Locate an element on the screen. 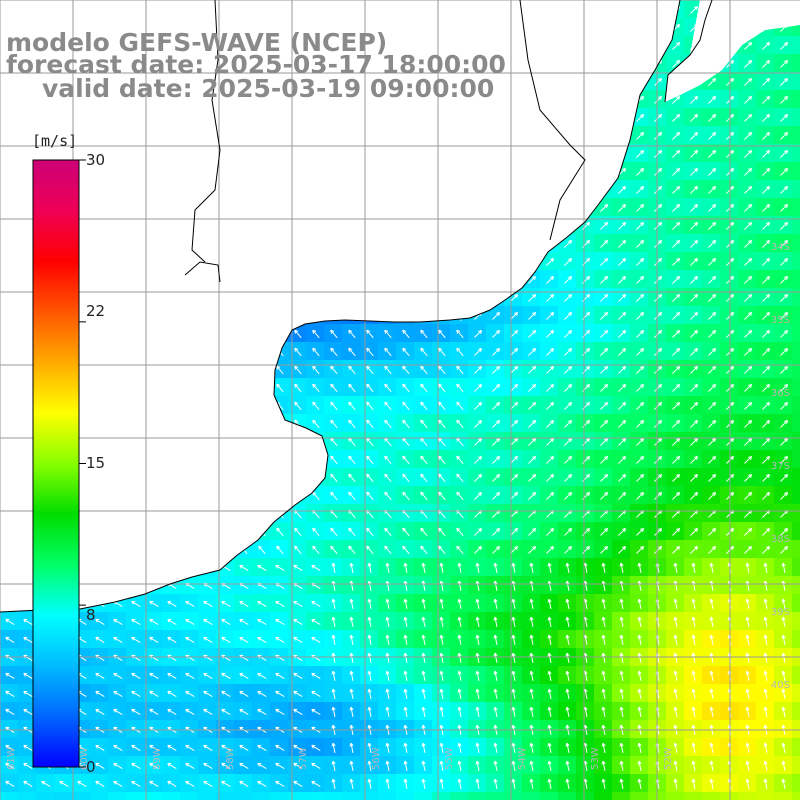 The height and width of the screenshot is (800, 800). longitude-label: 55W is located at coordinates (449, 758).